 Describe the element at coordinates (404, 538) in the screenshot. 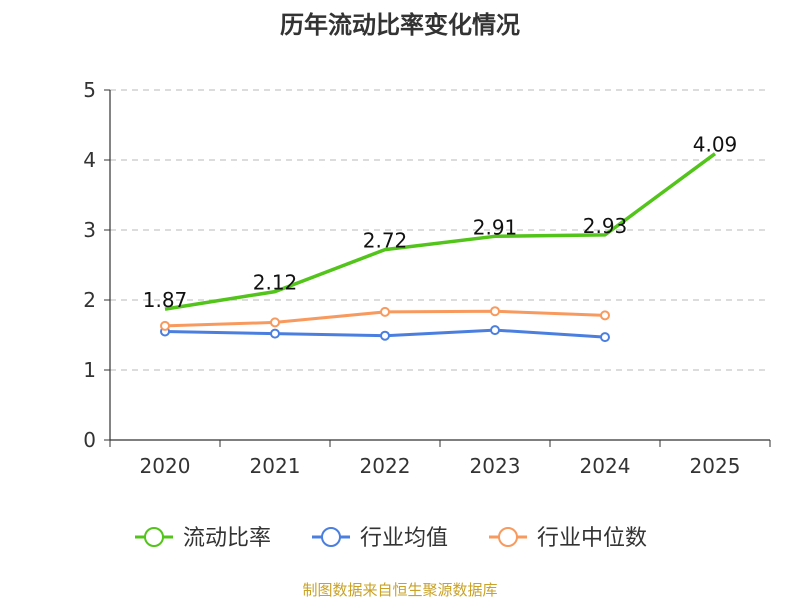

I see `legend-label: 行业均值` at that location.